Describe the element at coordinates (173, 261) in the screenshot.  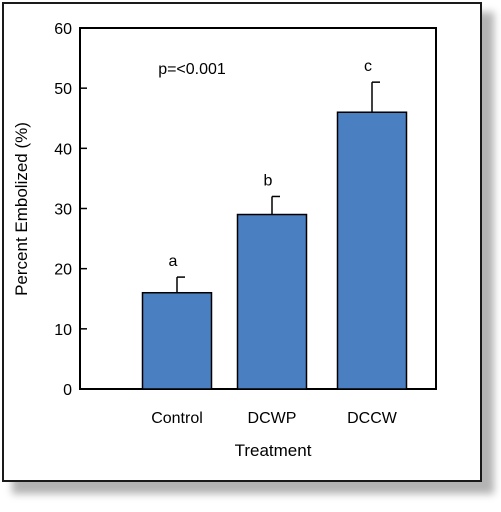
I see `significance-letter: a` at that location.